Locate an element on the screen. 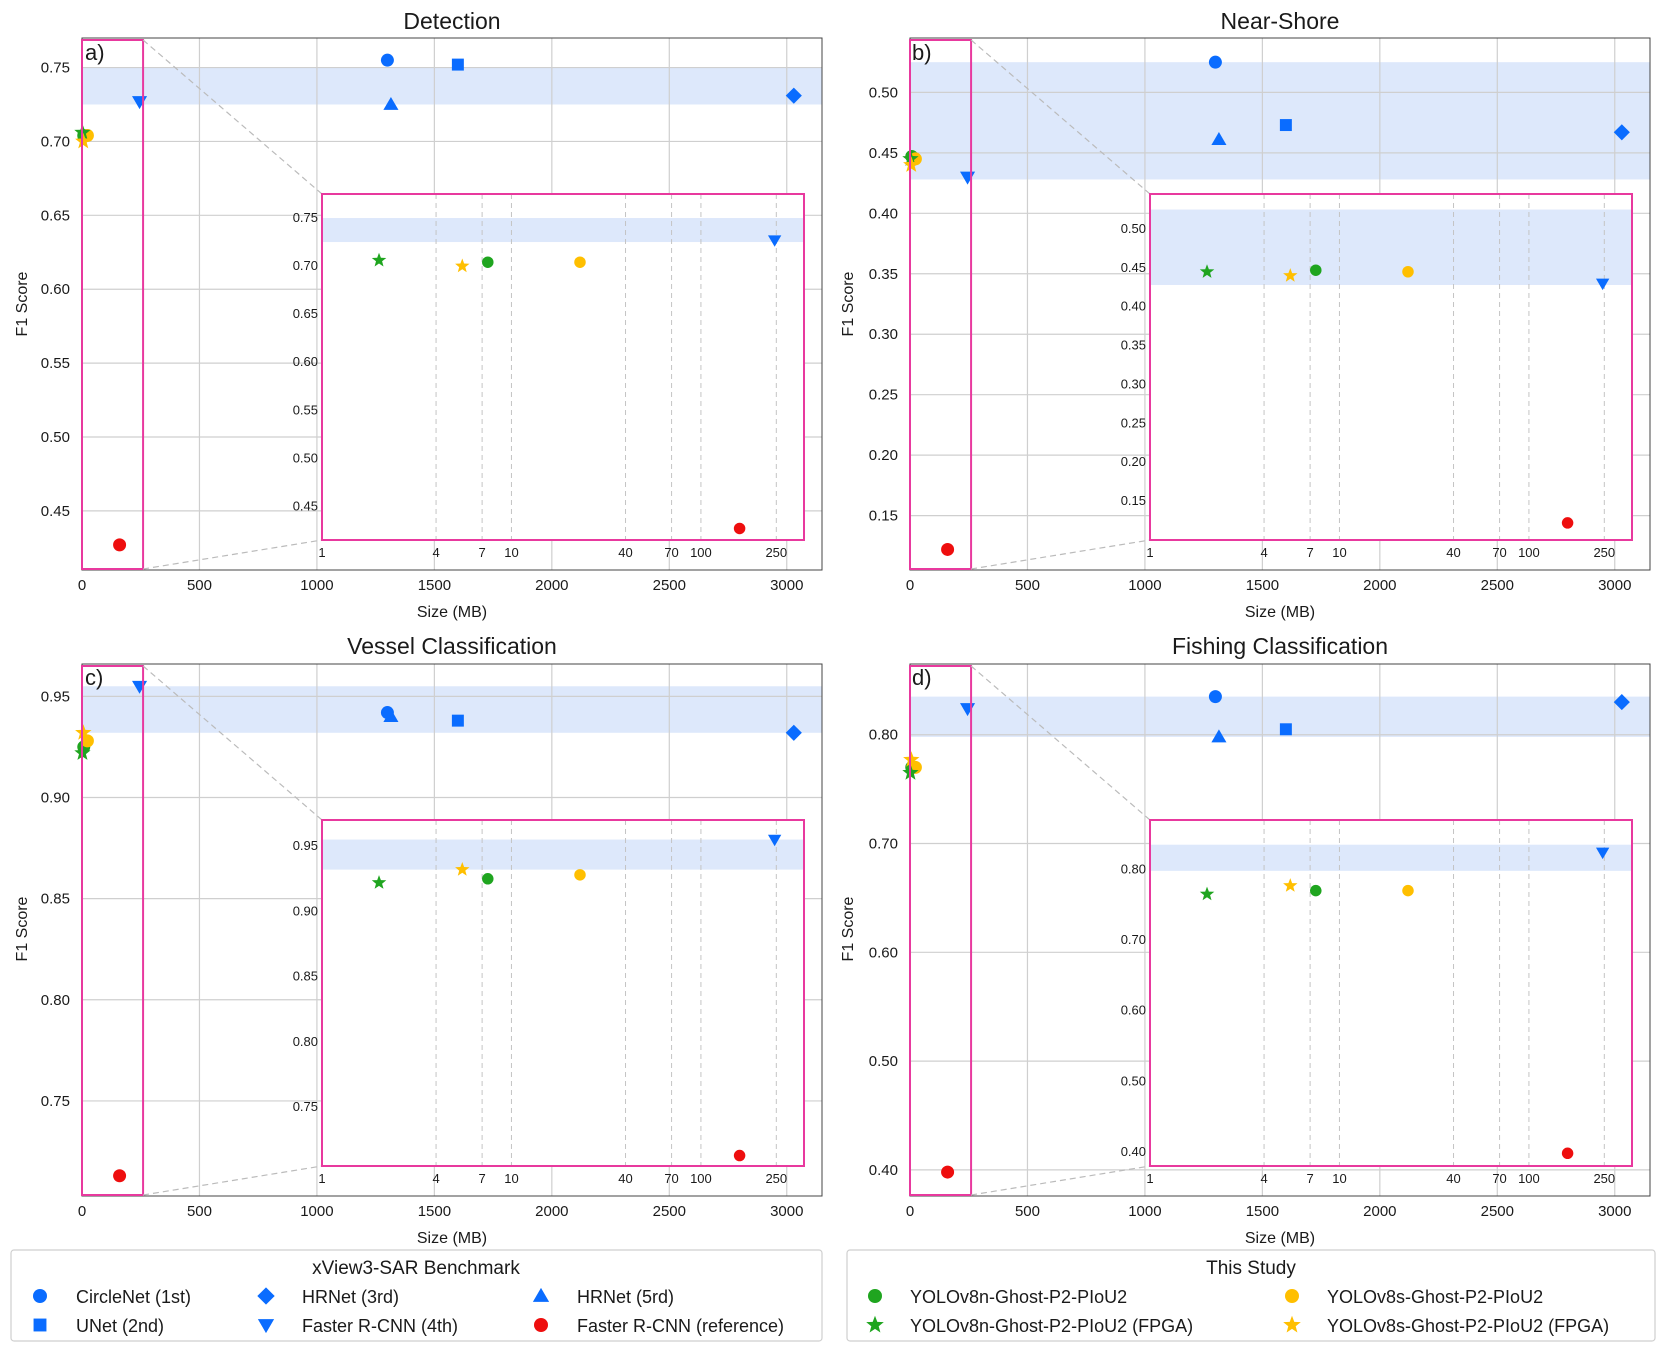 The height and width of the screenshot is (1348, 1661). y-tick-label: 0.55 is located at coordinates (55, 363).